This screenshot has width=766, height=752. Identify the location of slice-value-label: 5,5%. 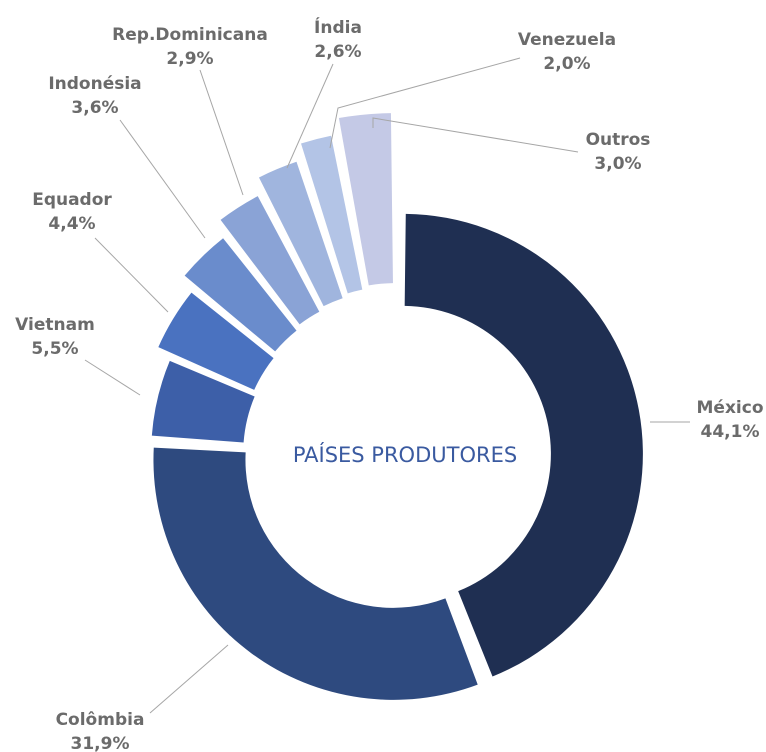
(54, 349).